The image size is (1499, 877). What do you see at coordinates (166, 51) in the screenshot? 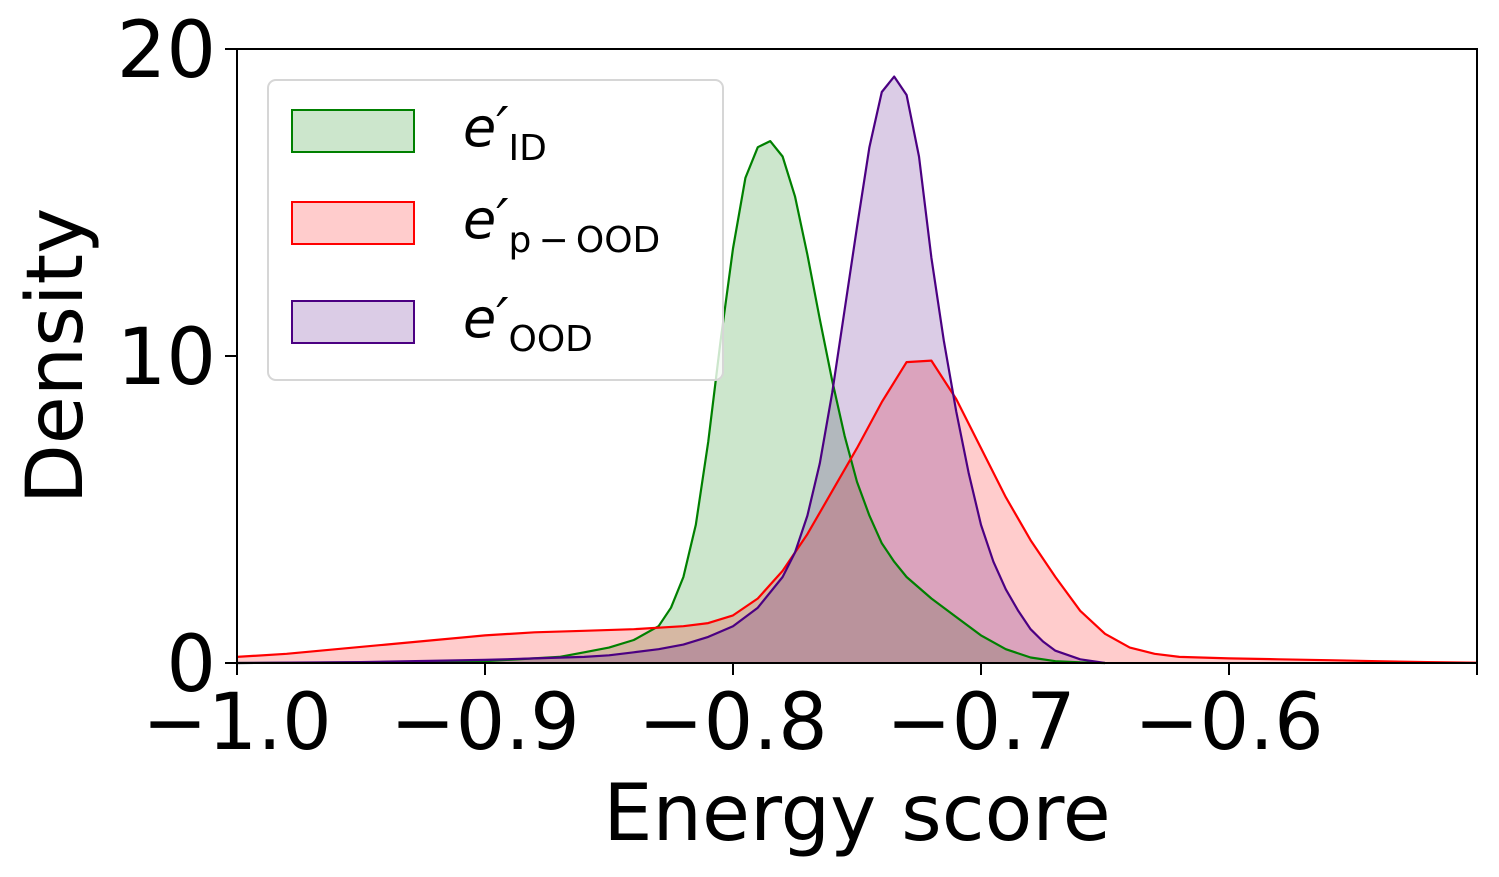
I see `y-tick-label: 20` at bounding box center [166, 51].